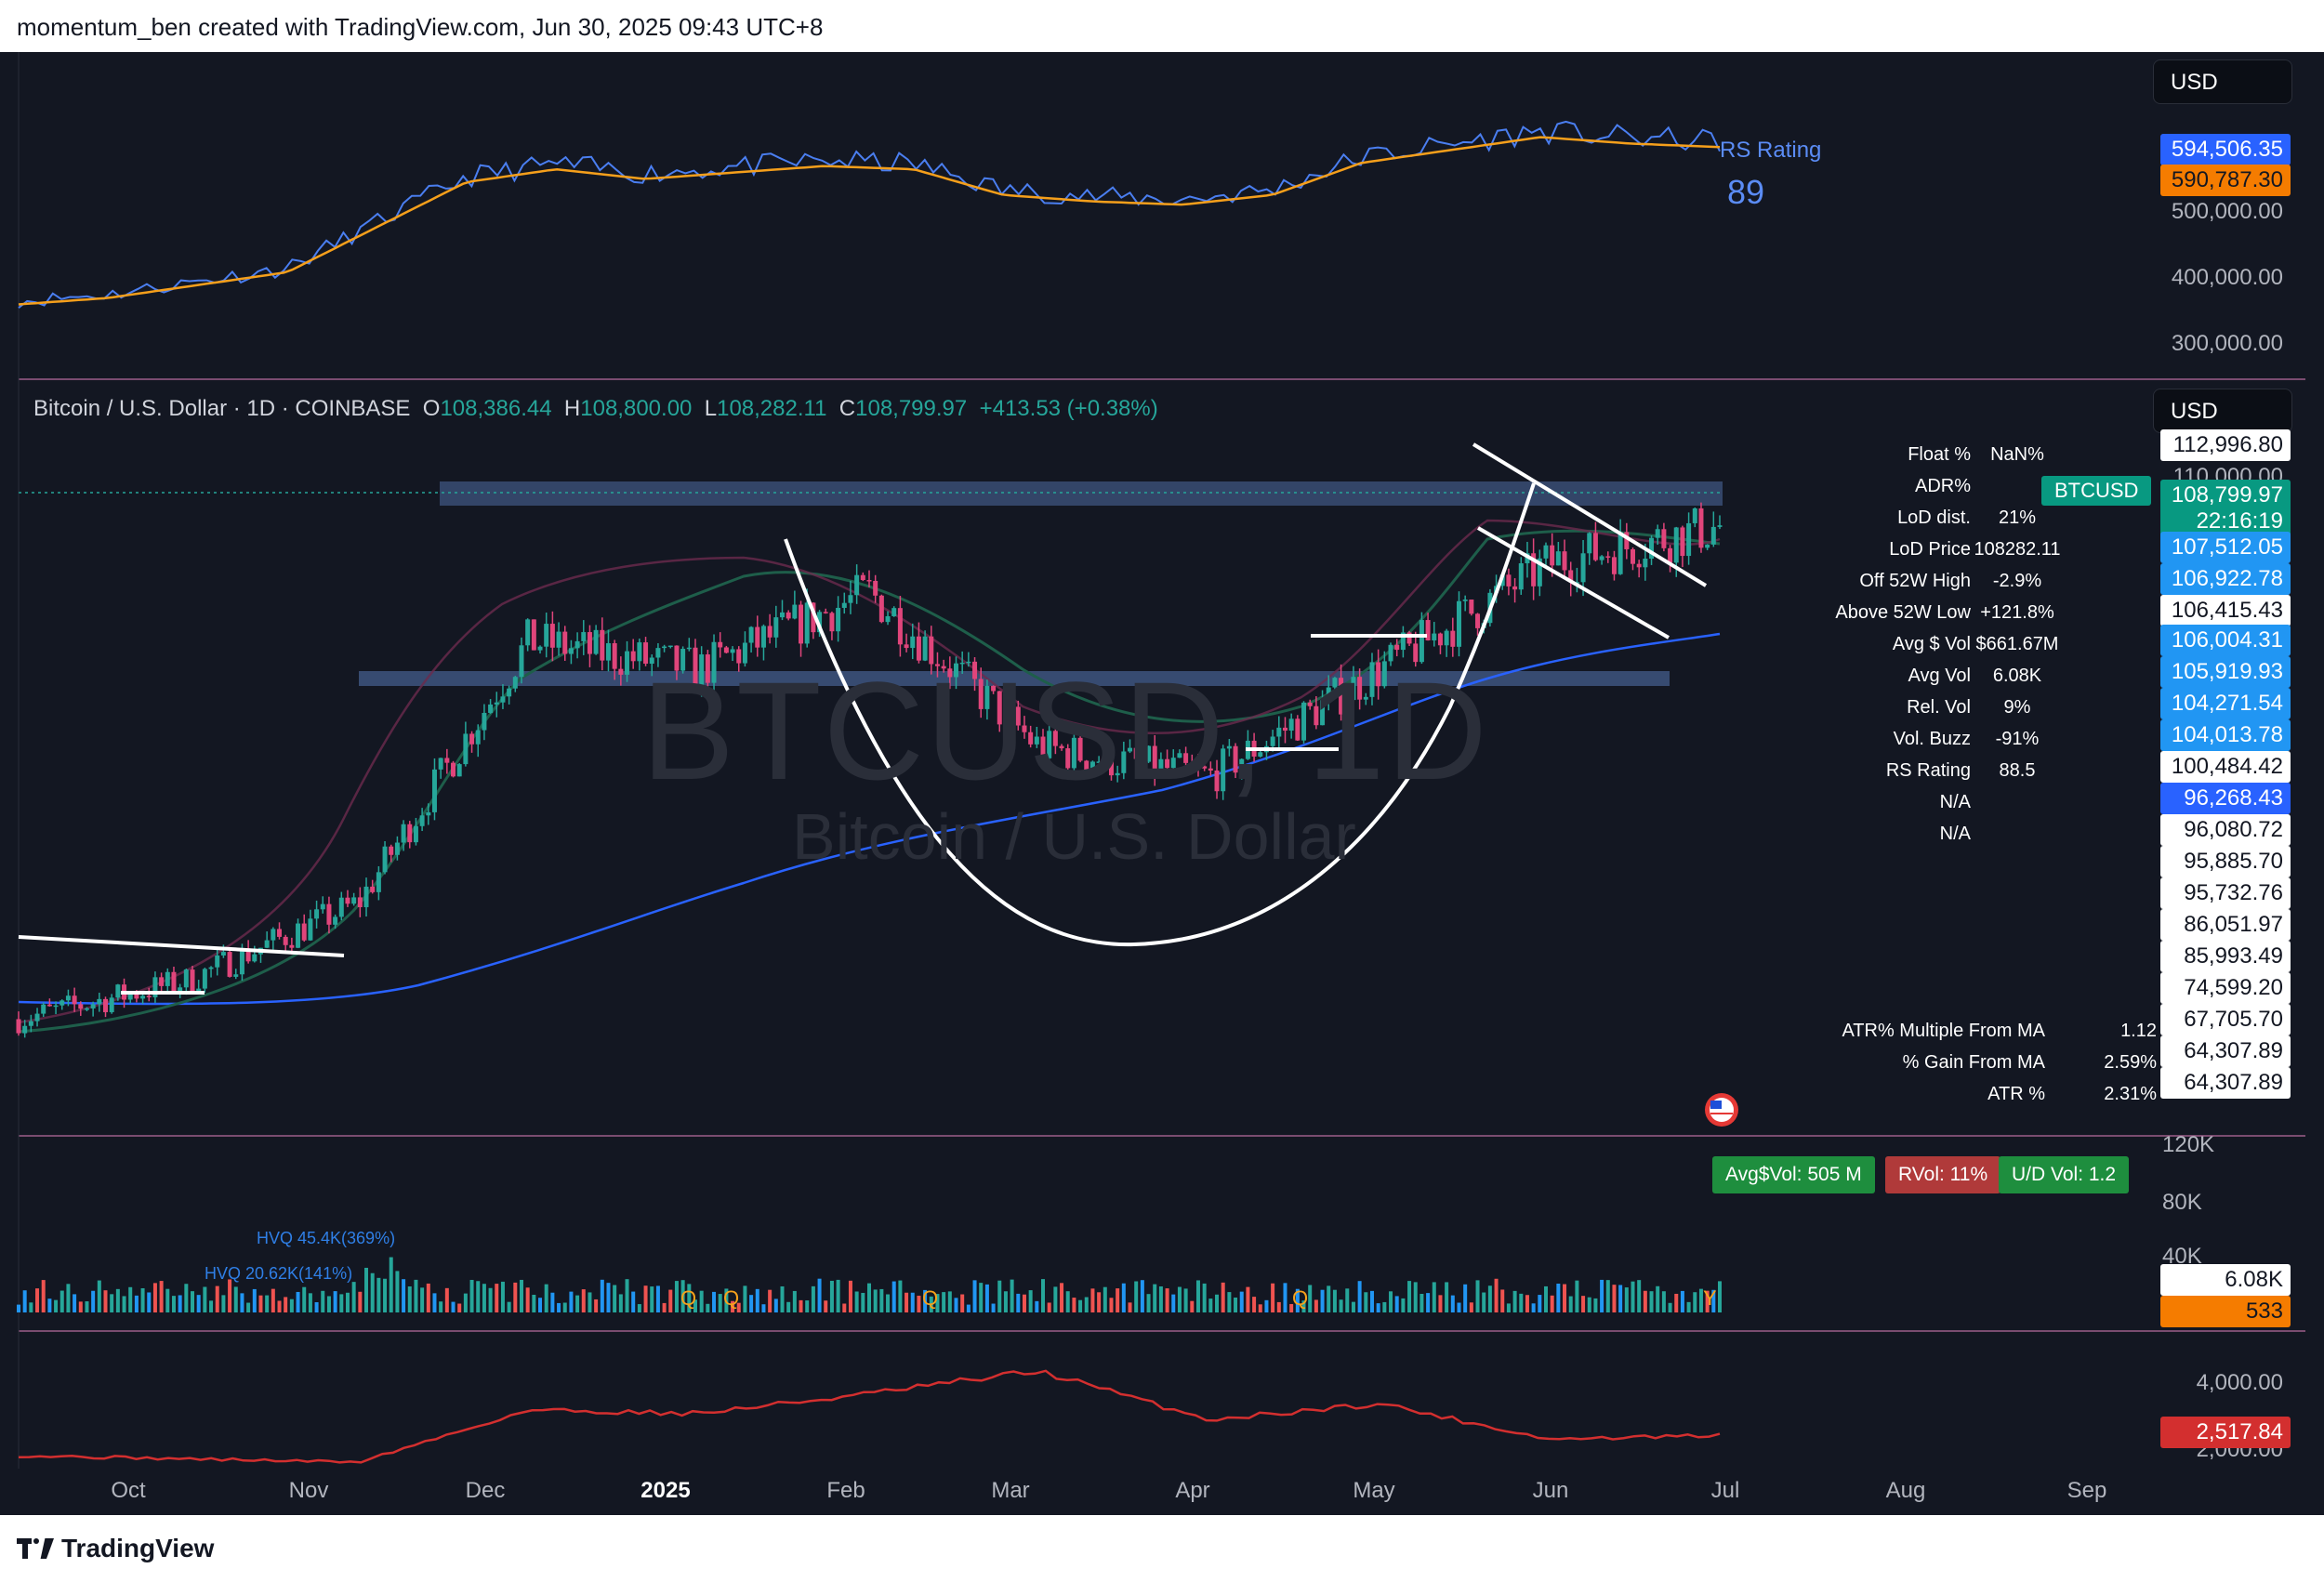  Describe the element at coordinates (1725, 1490) in the screenshot. I see `time-axis-label: Jul` at that location.